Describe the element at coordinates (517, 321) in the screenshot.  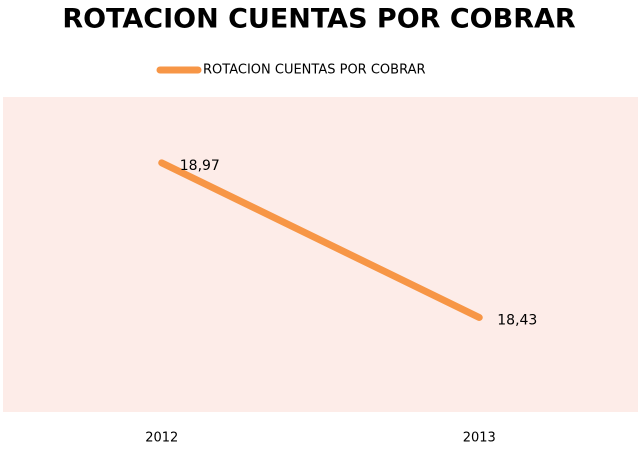
I see `data-label: 18,43` at that location.